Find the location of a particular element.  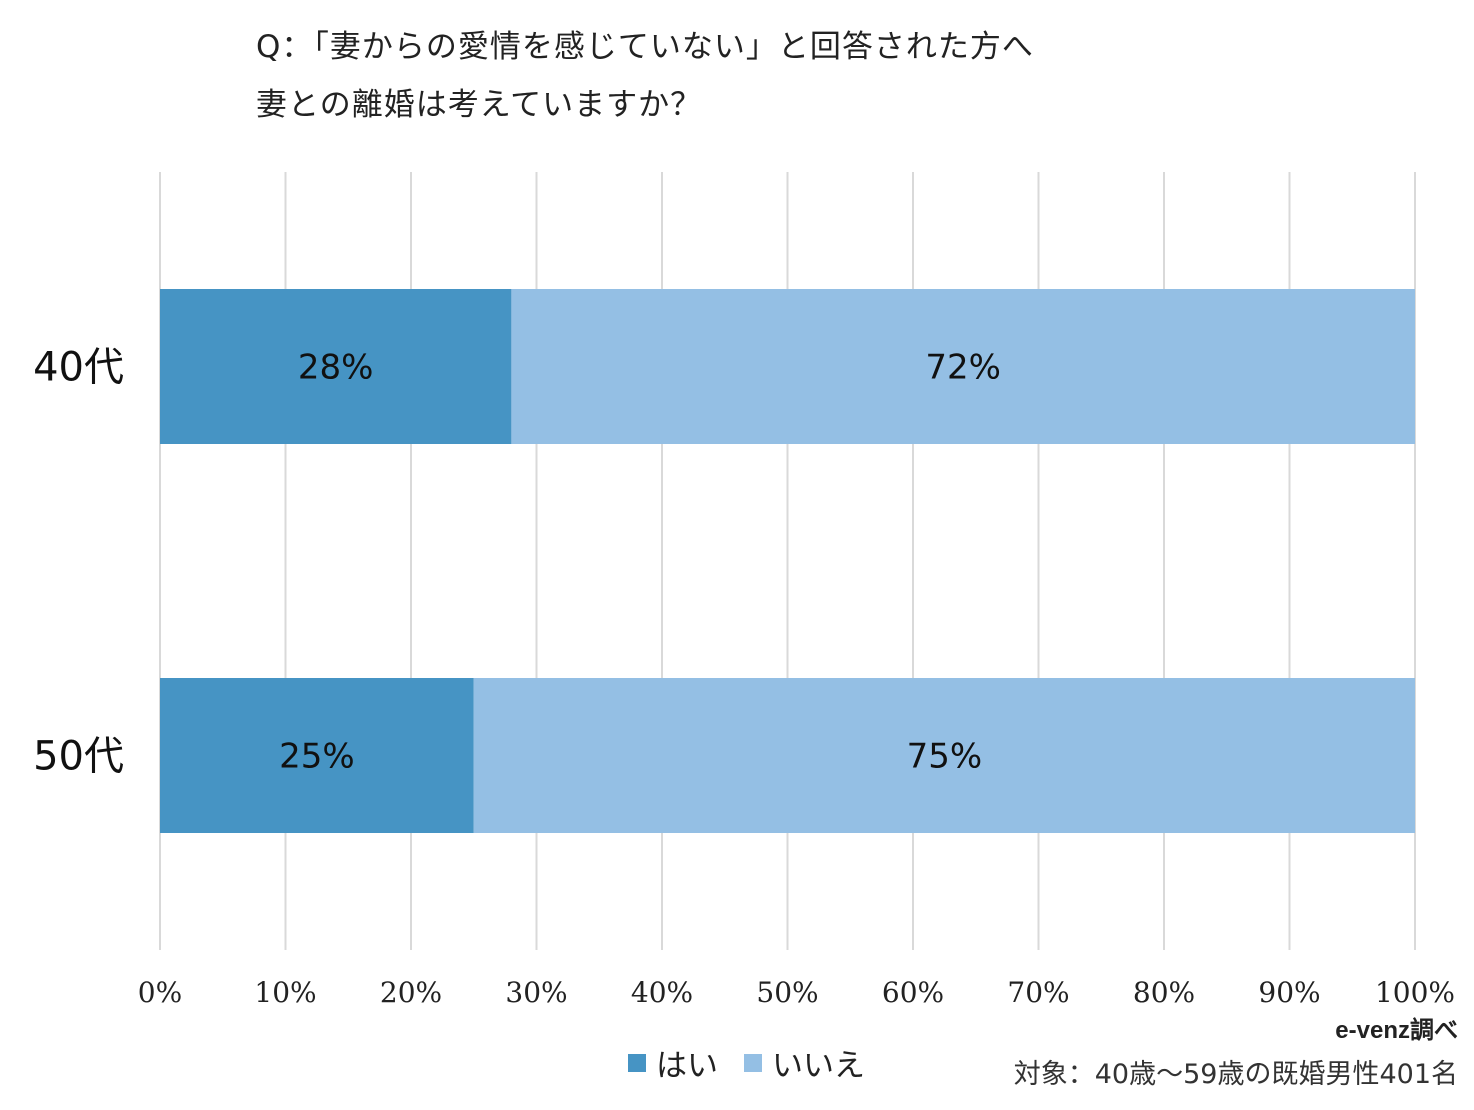

legend-swatch-iie is located at coordinates (753, 1062).